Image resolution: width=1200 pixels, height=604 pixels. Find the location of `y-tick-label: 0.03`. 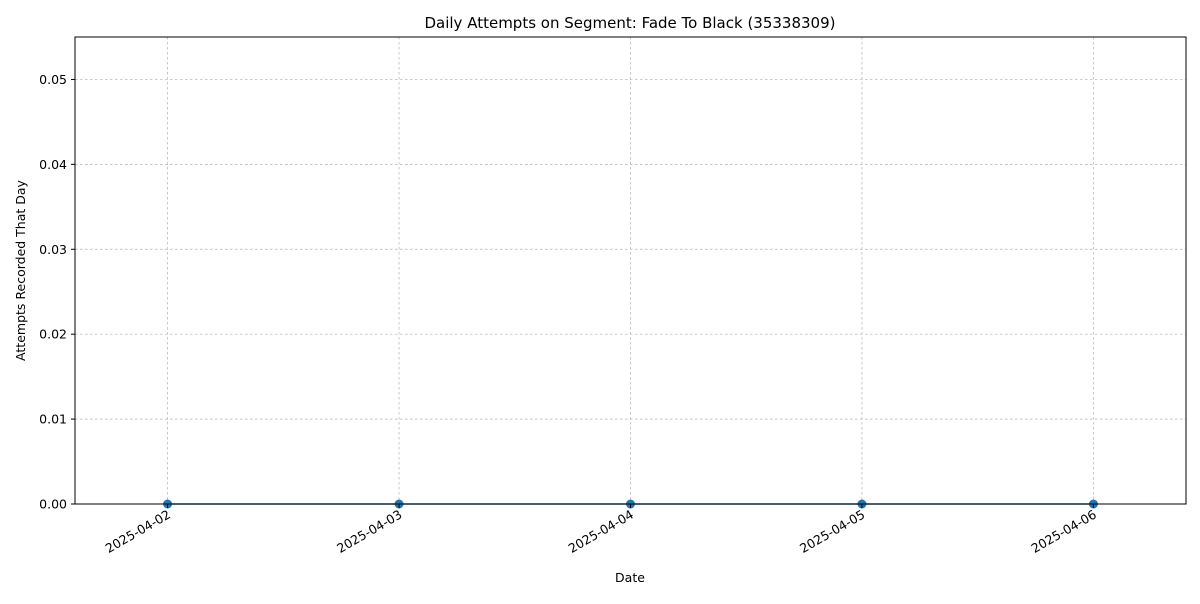

y-tick-label: 0.03 is located at coordinates (53, 249).